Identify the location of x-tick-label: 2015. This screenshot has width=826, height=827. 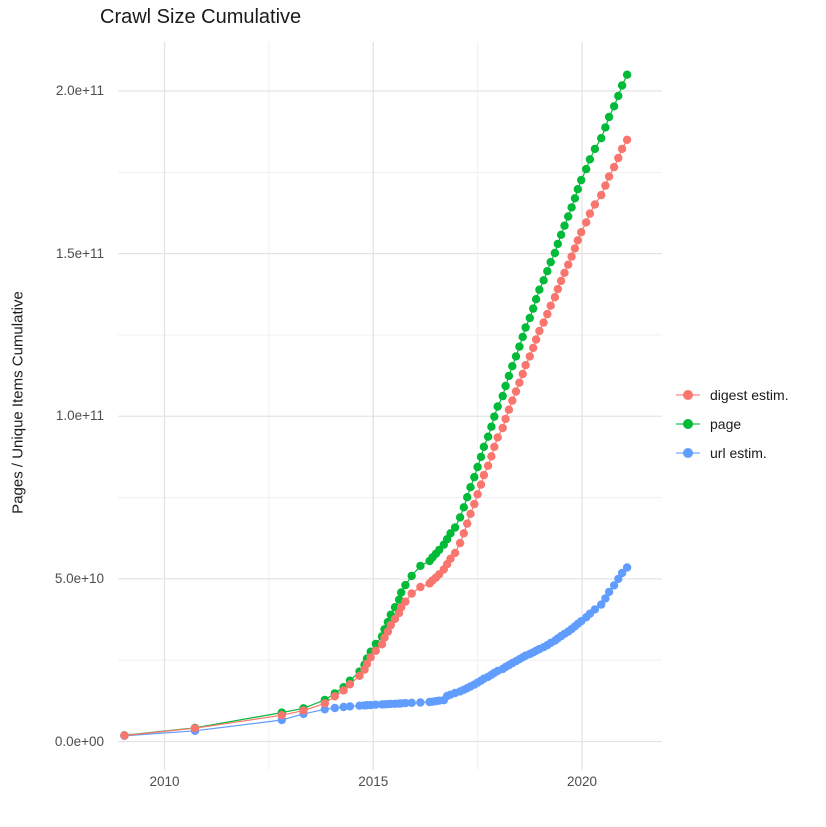
(373, 781).